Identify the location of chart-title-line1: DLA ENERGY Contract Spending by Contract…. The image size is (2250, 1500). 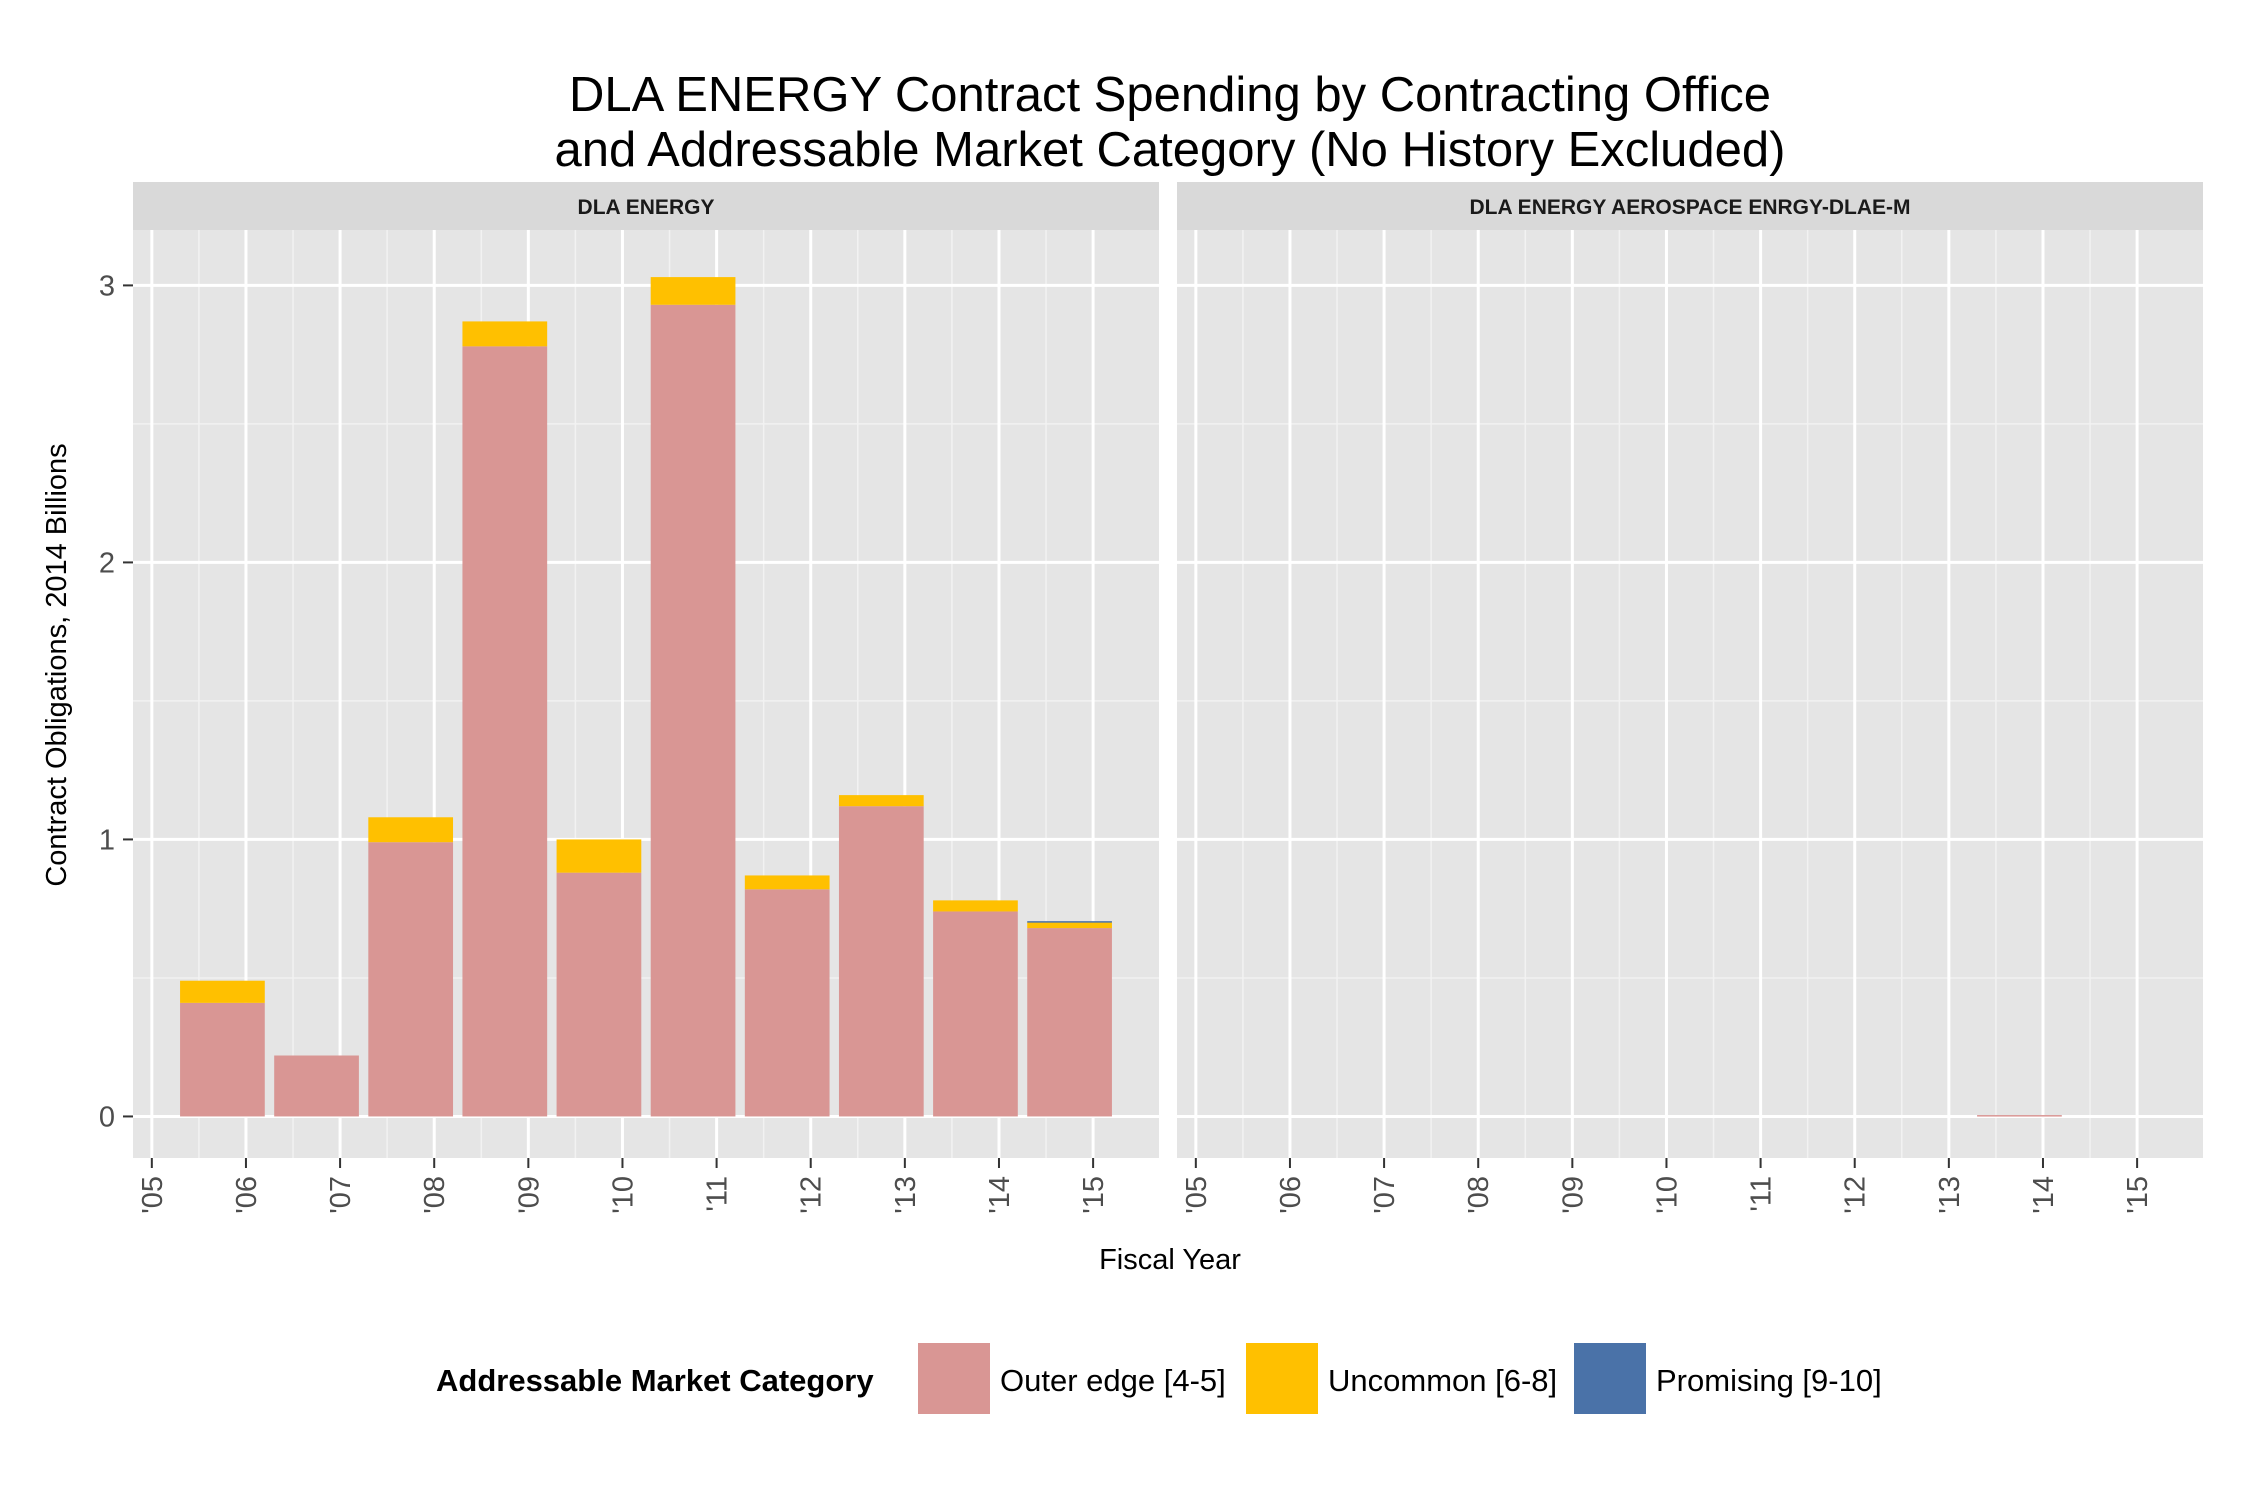
(1170, 95).